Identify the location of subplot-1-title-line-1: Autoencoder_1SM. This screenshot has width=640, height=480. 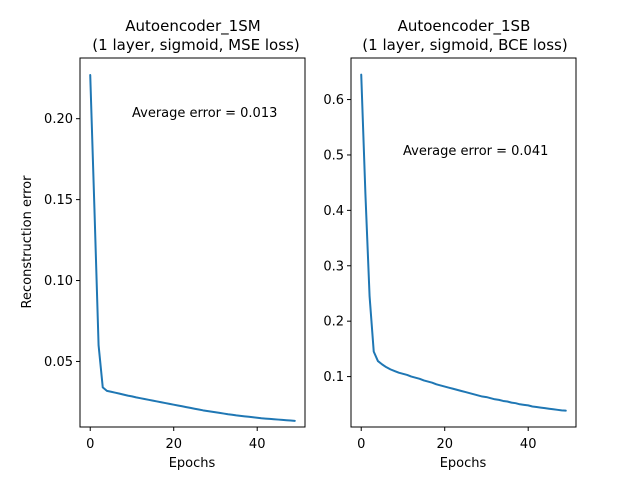
(192, 26).